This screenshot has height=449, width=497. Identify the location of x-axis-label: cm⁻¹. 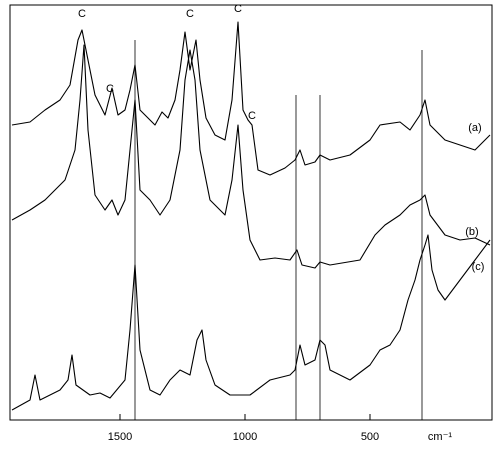
(440, 437).